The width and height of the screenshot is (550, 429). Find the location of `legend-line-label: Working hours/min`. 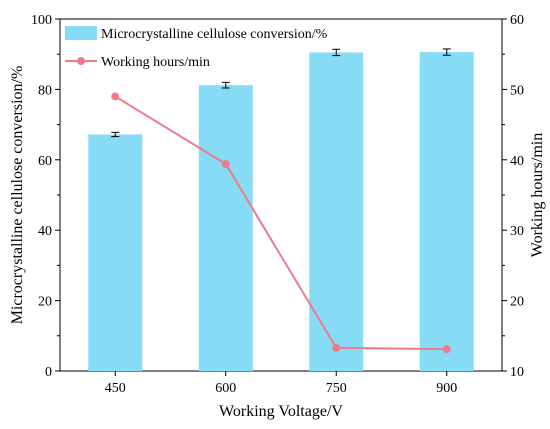

legend-line-label: Working hours/min is located at coordinates (155, 62).